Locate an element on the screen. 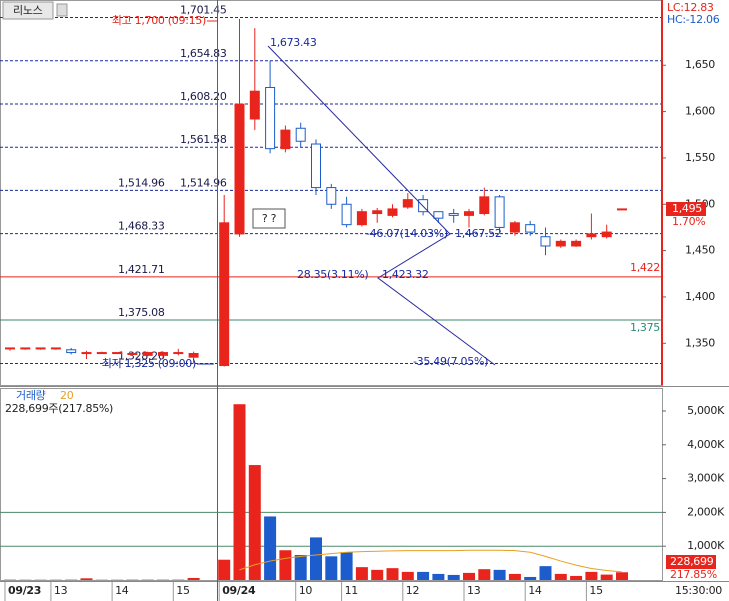 The width and height of the screenshot is (729, 601). last-price: 1,495 is located at coordinates (687, 208).